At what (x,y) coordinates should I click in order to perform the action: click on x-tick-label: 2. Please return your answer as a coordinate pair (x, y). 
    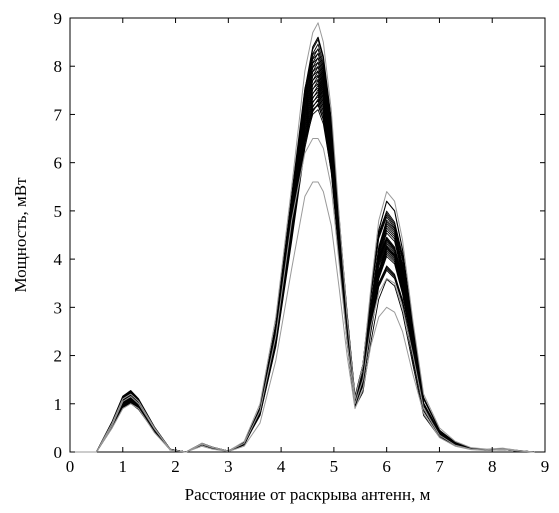
    Looking at the image, I should click on (175, 466).